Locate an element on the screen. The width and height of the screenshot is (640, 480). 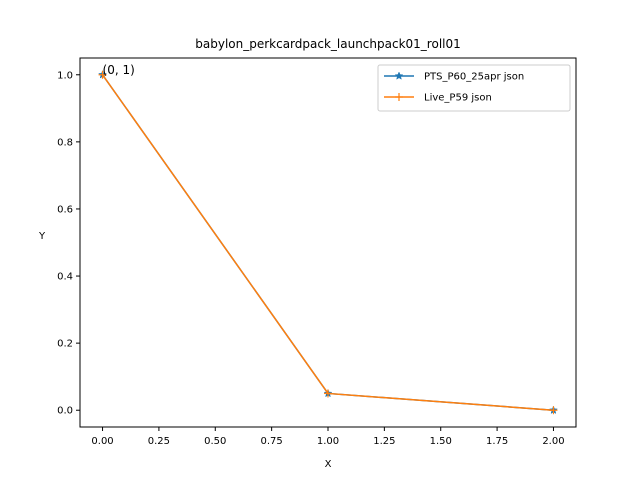
x-tick-label: 1.25 is located at coordinates (384, 441).